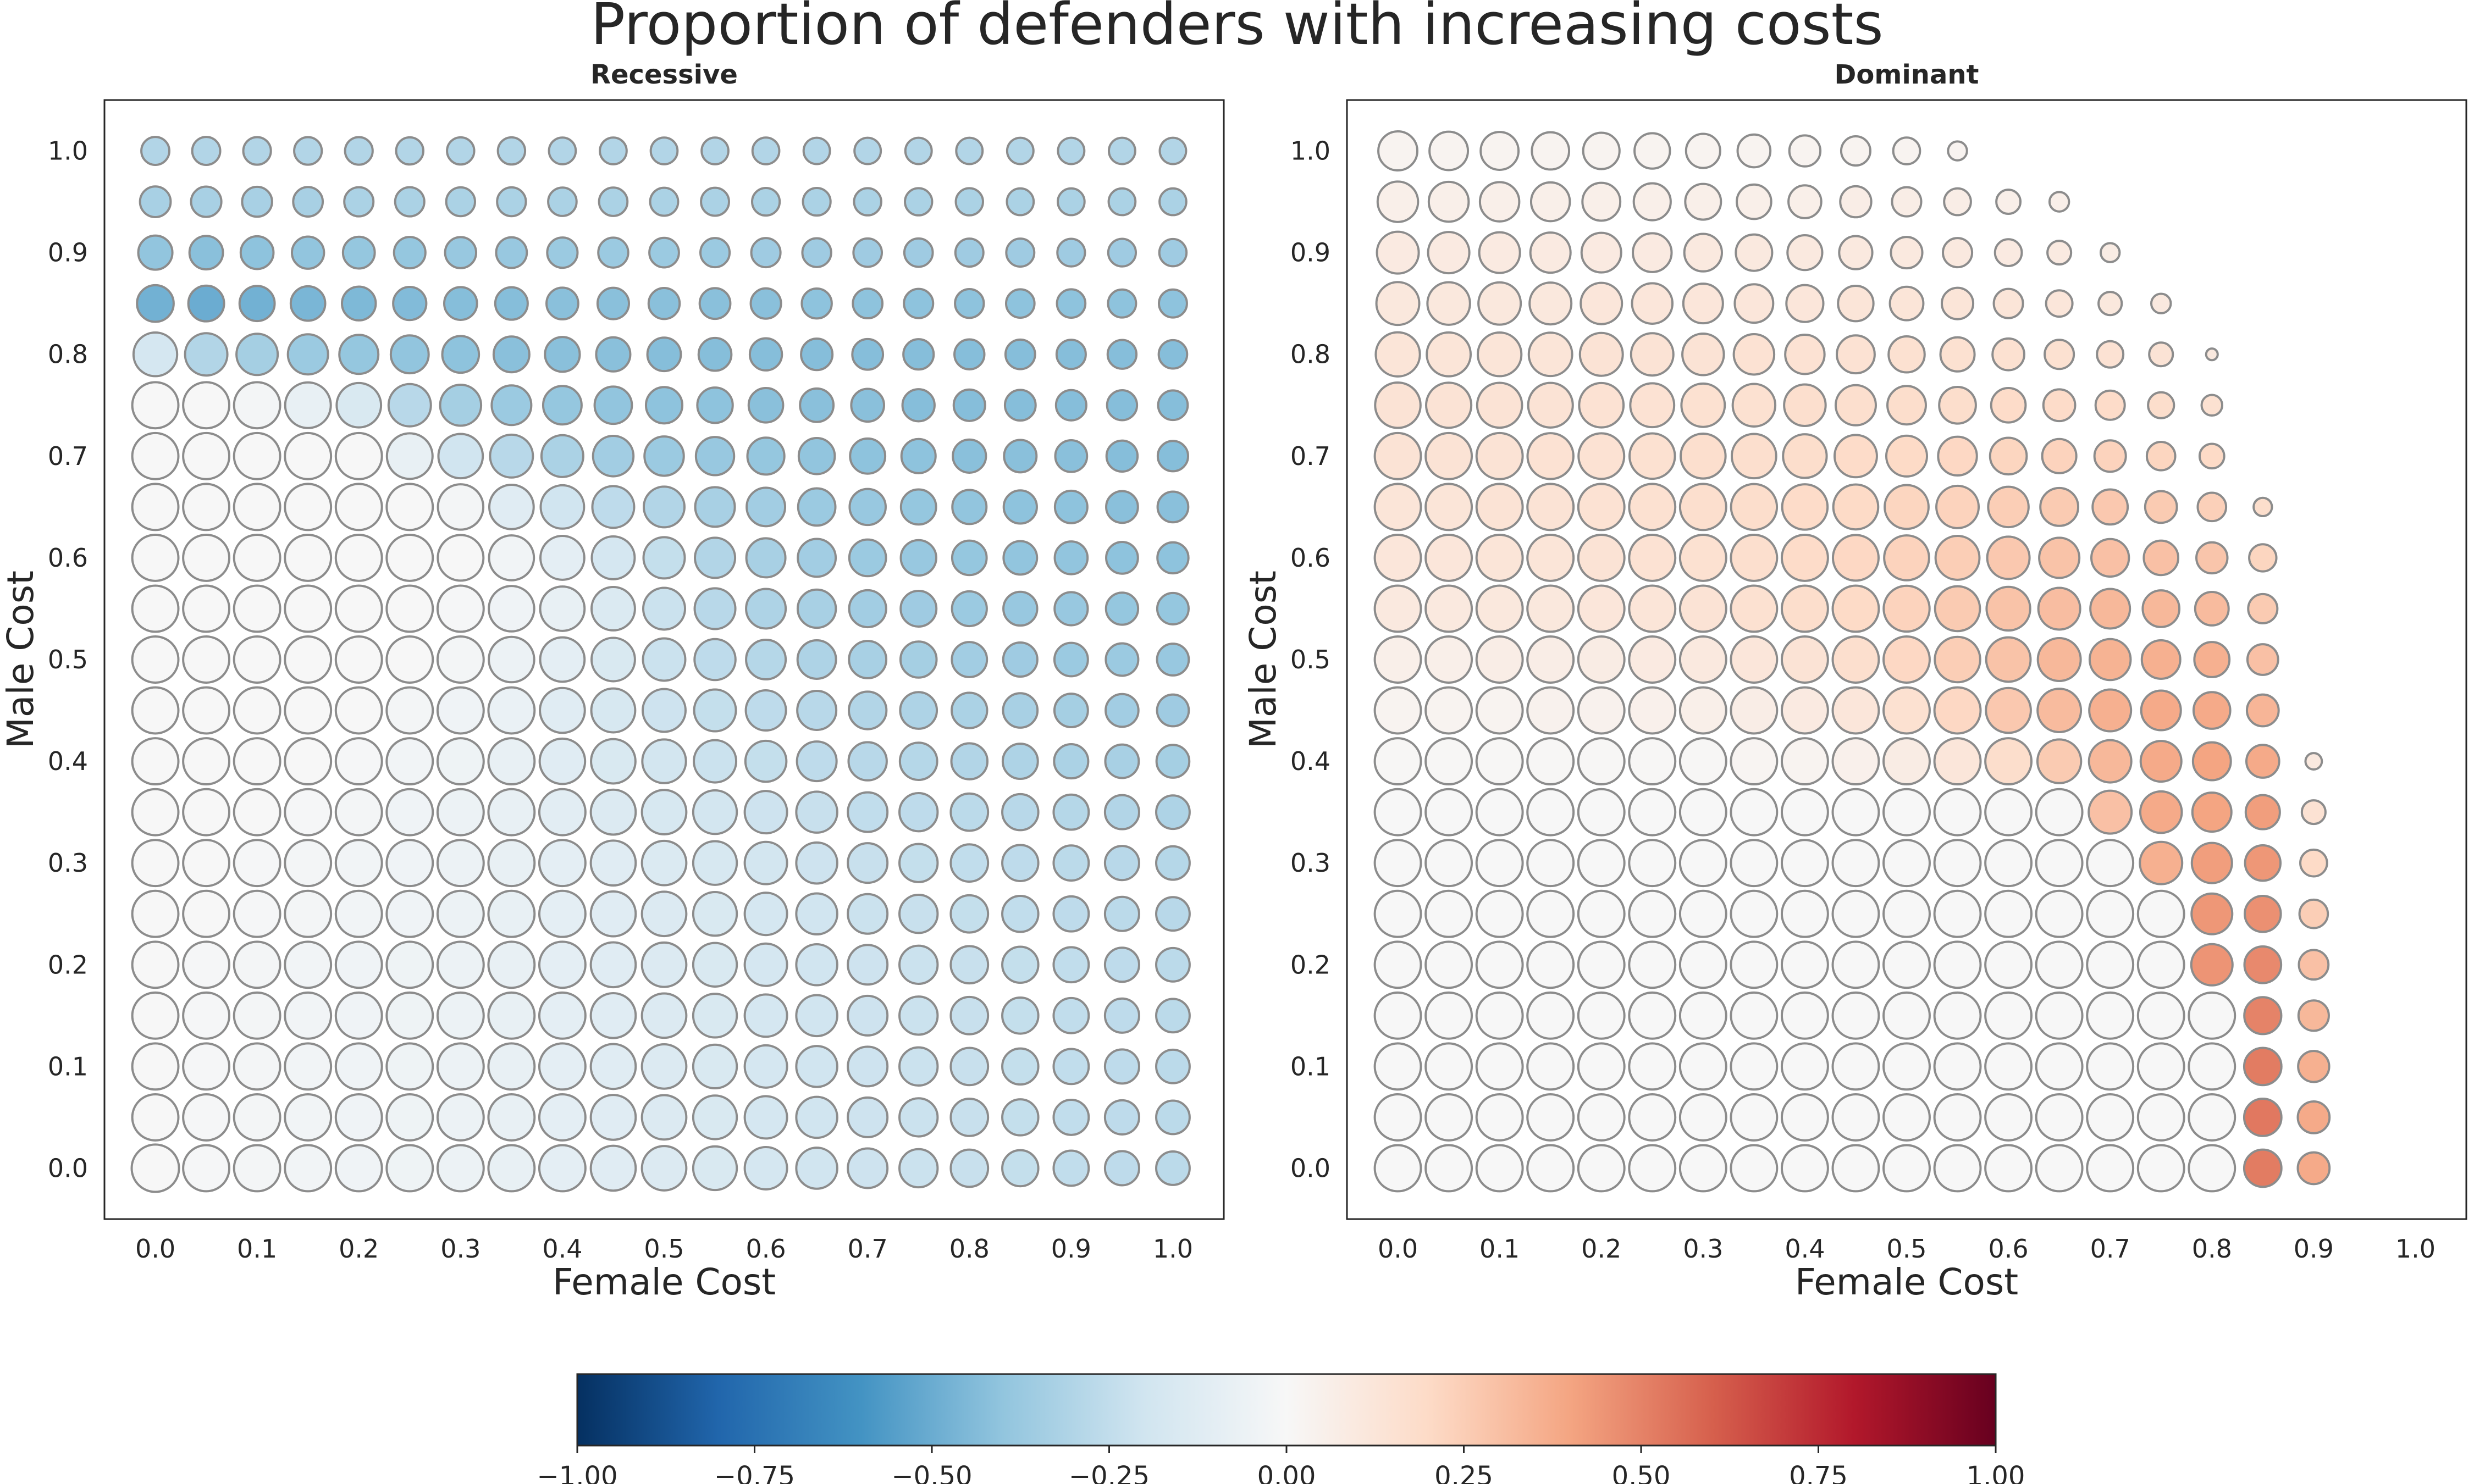  I want to click on colorbar-tick-label: −0.50, so click(931, 1472).